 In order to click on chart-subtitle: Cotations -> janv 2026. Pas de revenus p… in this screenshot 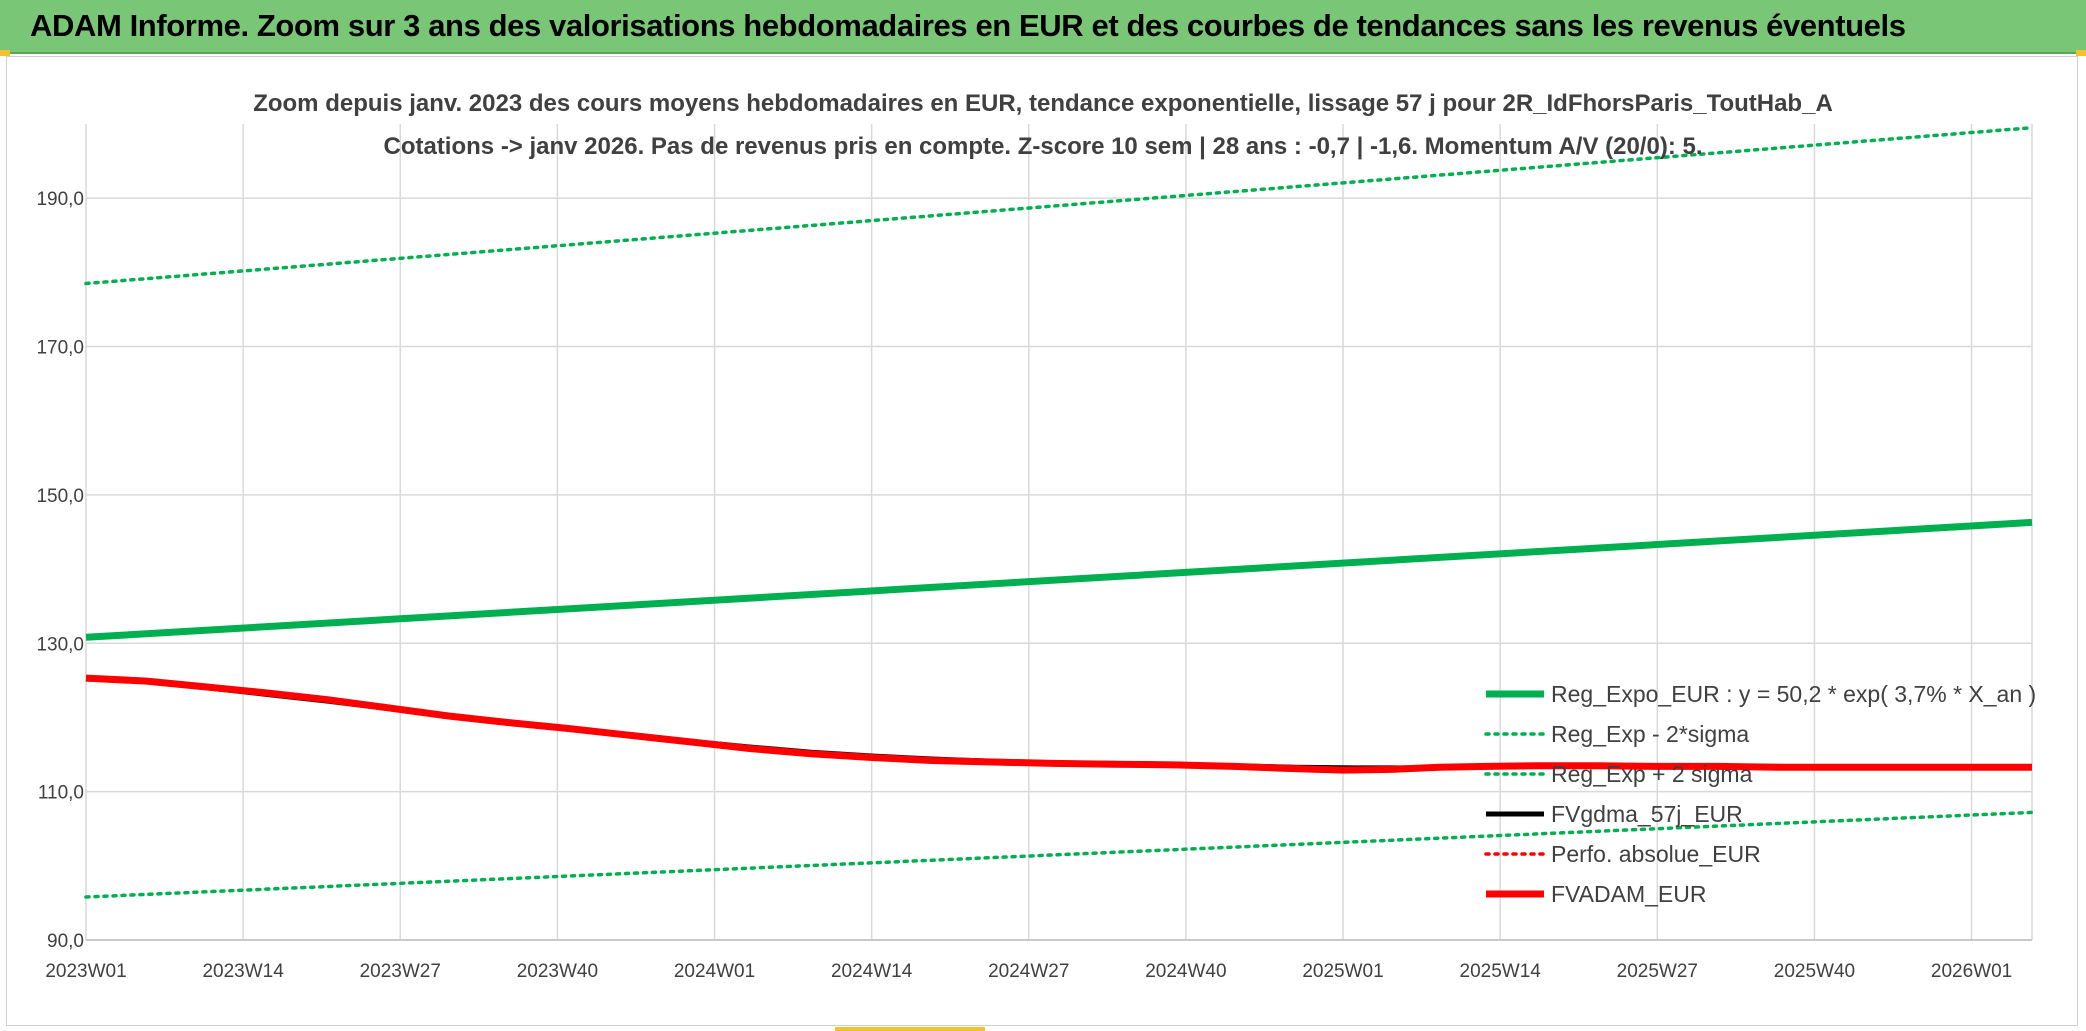, I will do `click(1042, 146)`.